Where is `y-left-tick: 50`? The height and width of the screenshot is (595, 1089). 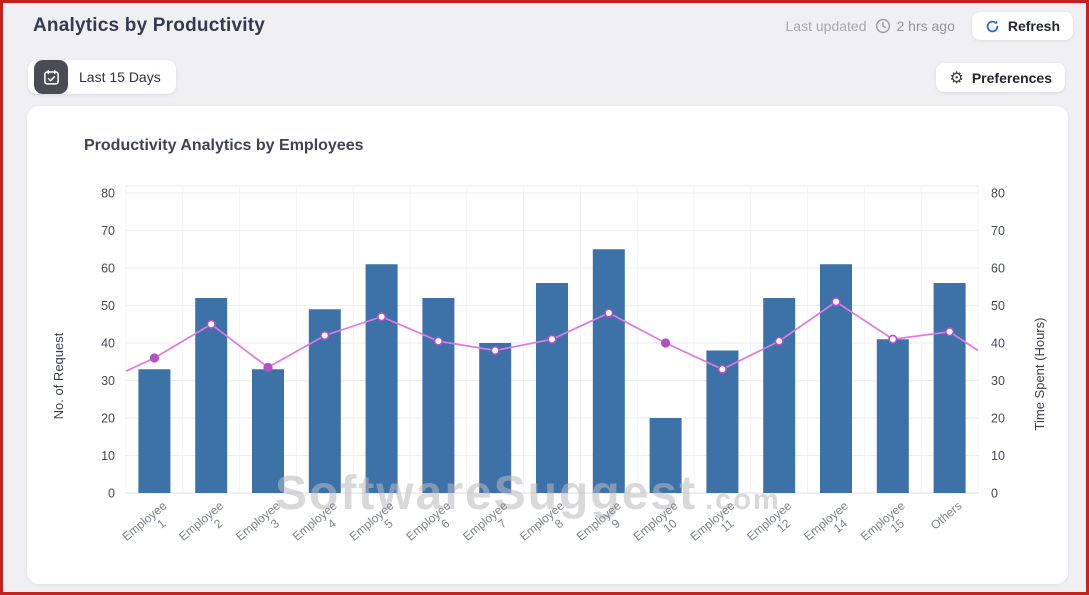 y-left-tick: 50 is located at coordinates (108, 306).